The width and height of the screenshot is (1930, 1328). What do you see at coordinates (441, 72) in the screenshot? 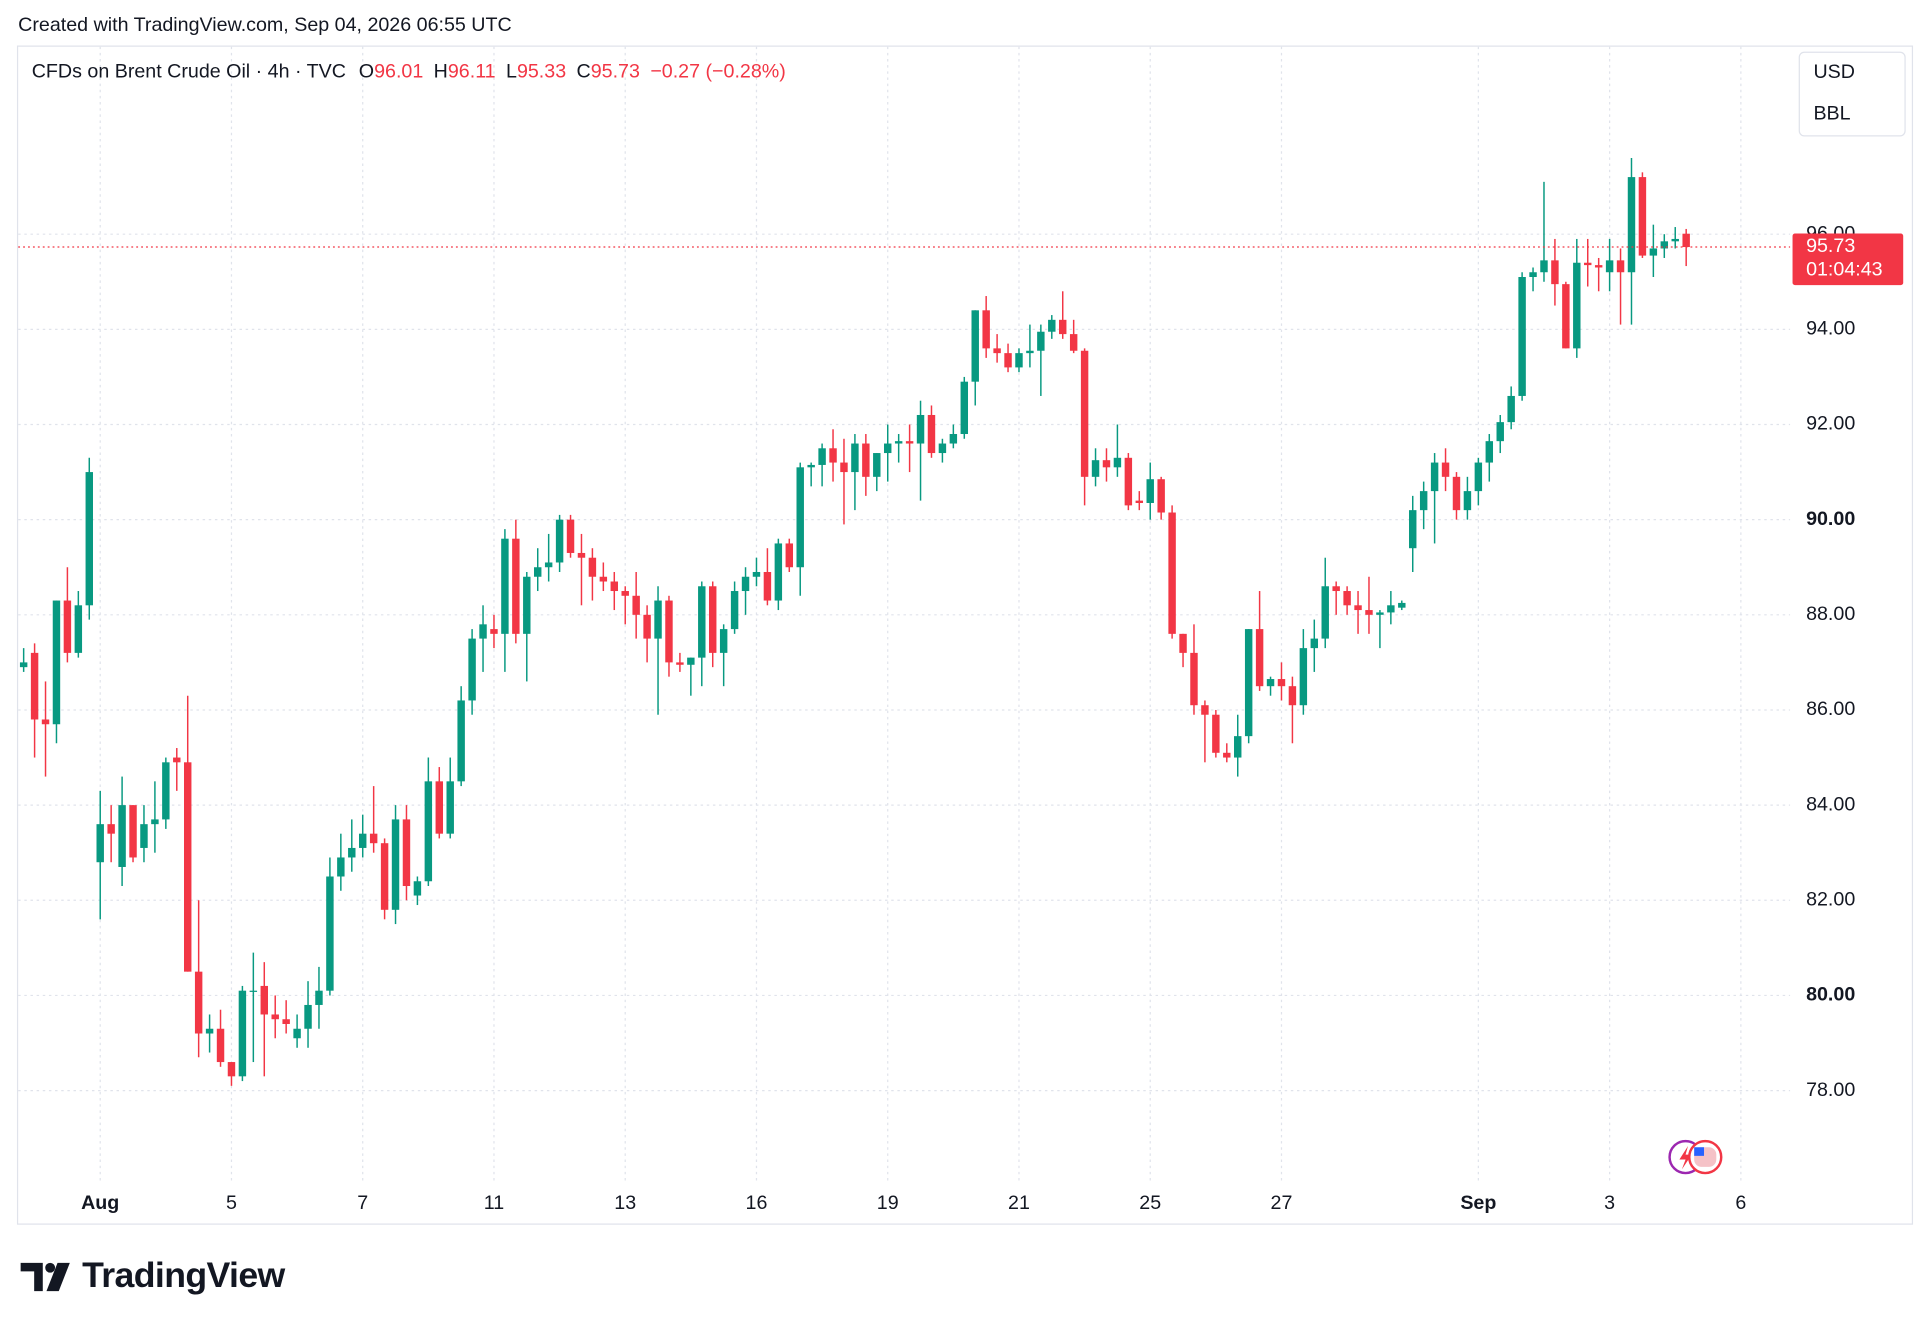
I see `h-label: H` at bounding box center [441, 72].